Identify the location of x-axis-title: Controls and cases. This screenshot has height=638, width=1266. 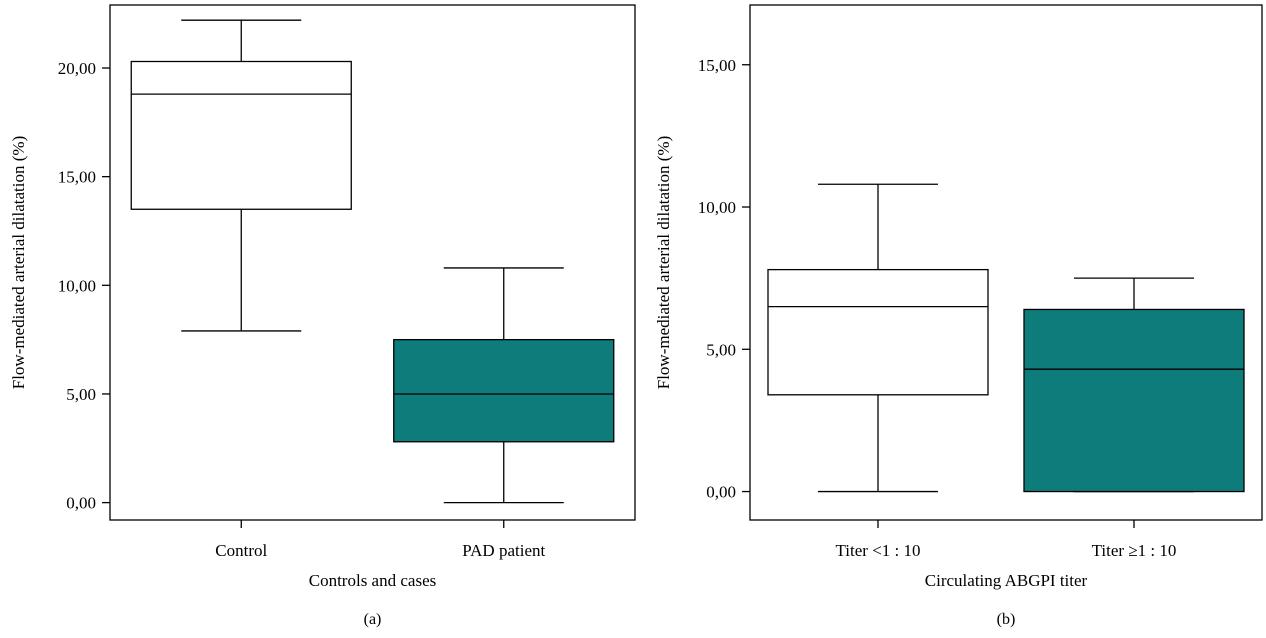
(372, 580).